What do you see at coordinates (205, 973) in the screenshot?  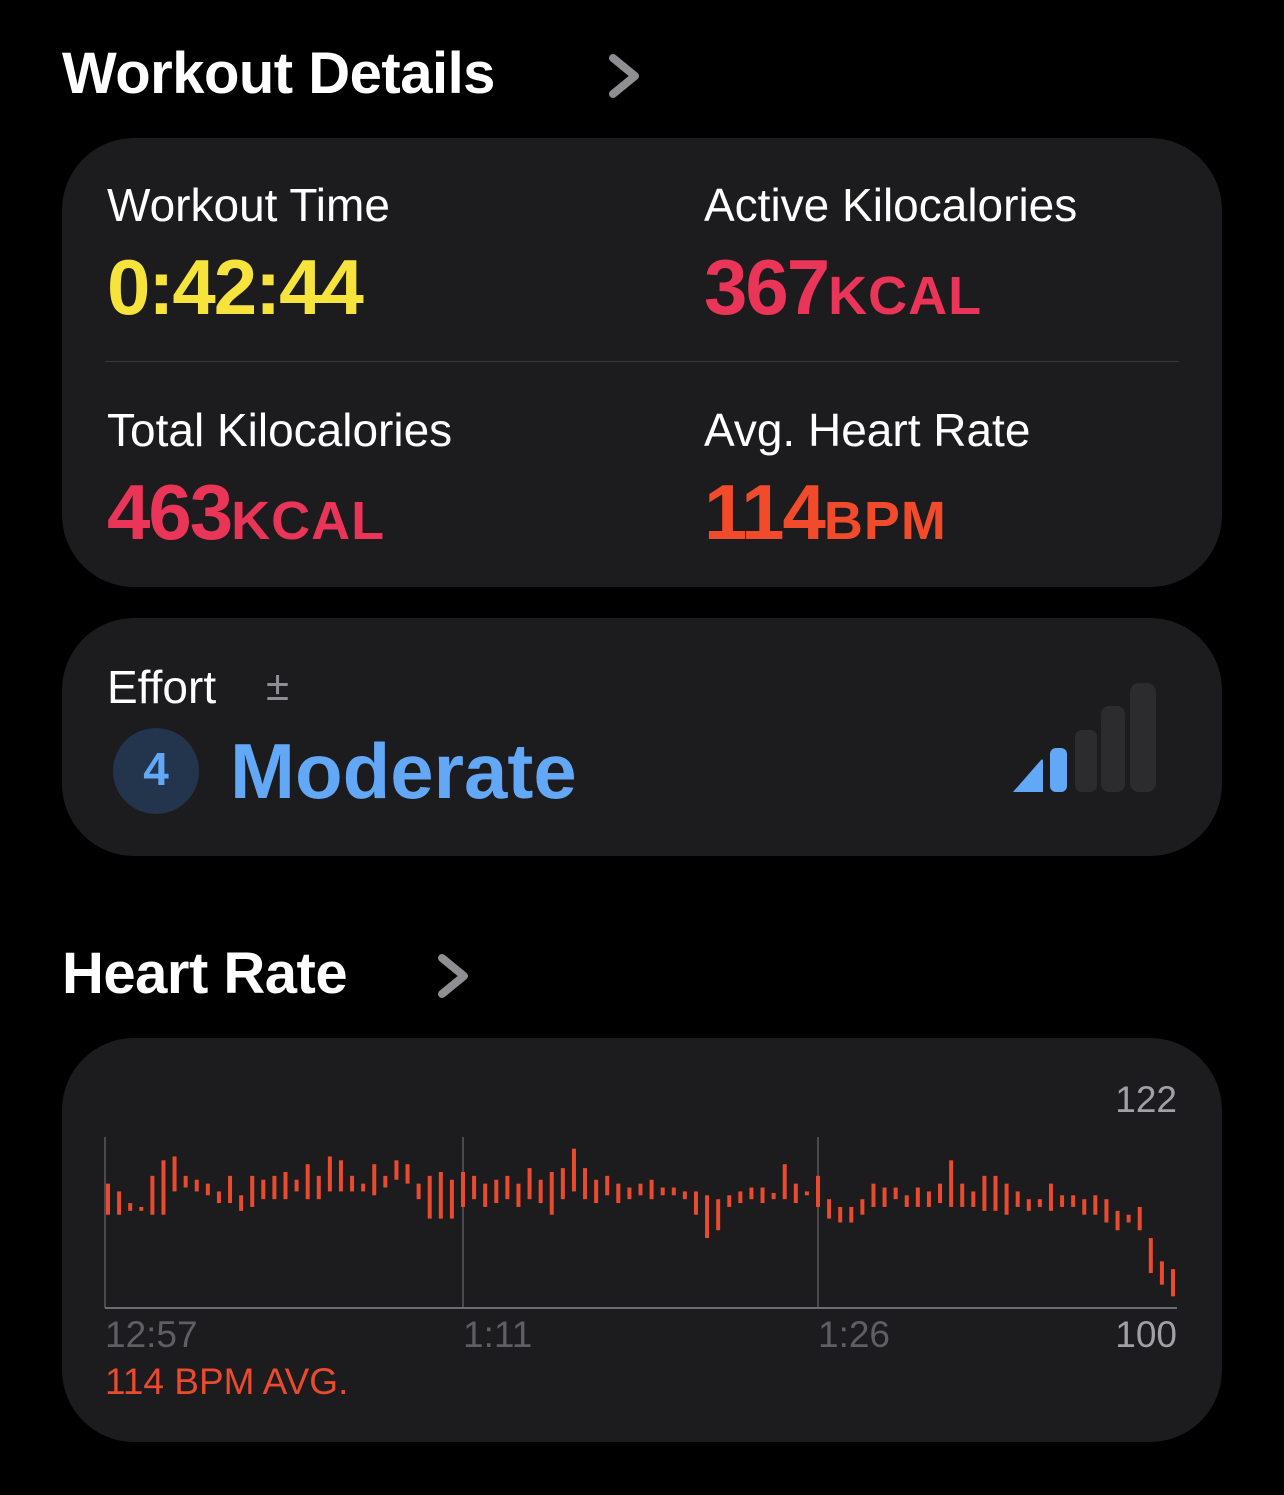 I see `section-title: Heart Rate` at bounding box center [205, 973].